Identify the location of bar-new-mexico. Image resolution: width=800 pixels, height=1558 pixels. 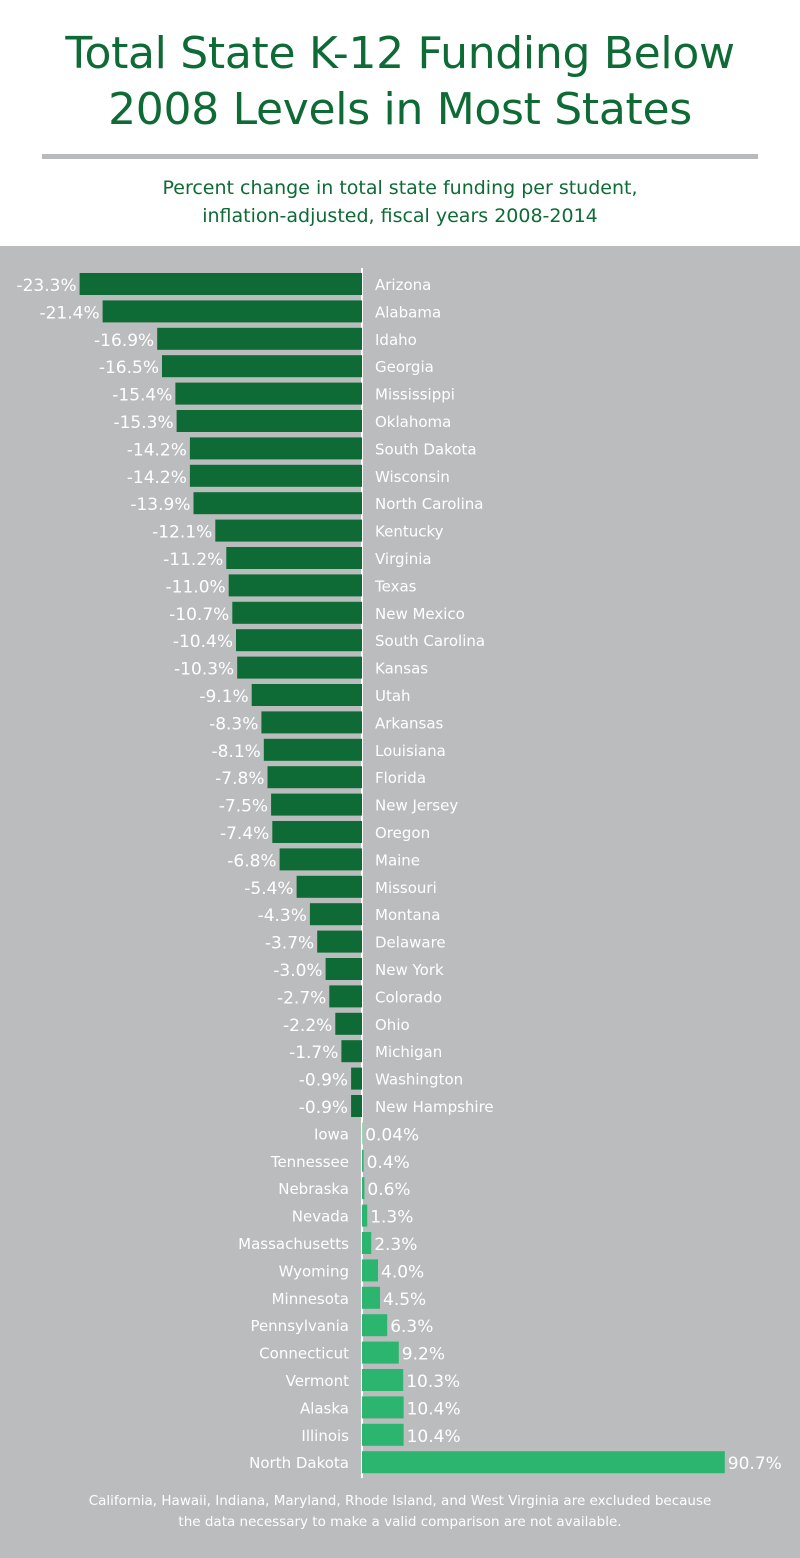
(297, 612).